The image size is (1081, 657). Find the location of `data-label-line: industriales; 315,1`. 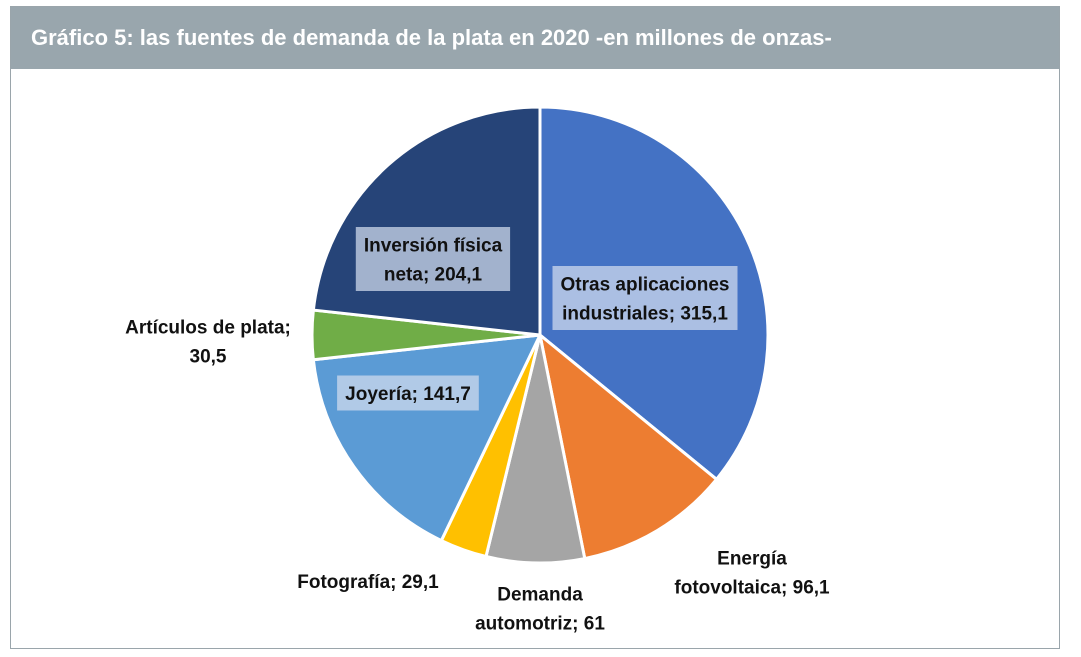

data-label-line: industriales; 315,1 is located at coordinates (645, 314).